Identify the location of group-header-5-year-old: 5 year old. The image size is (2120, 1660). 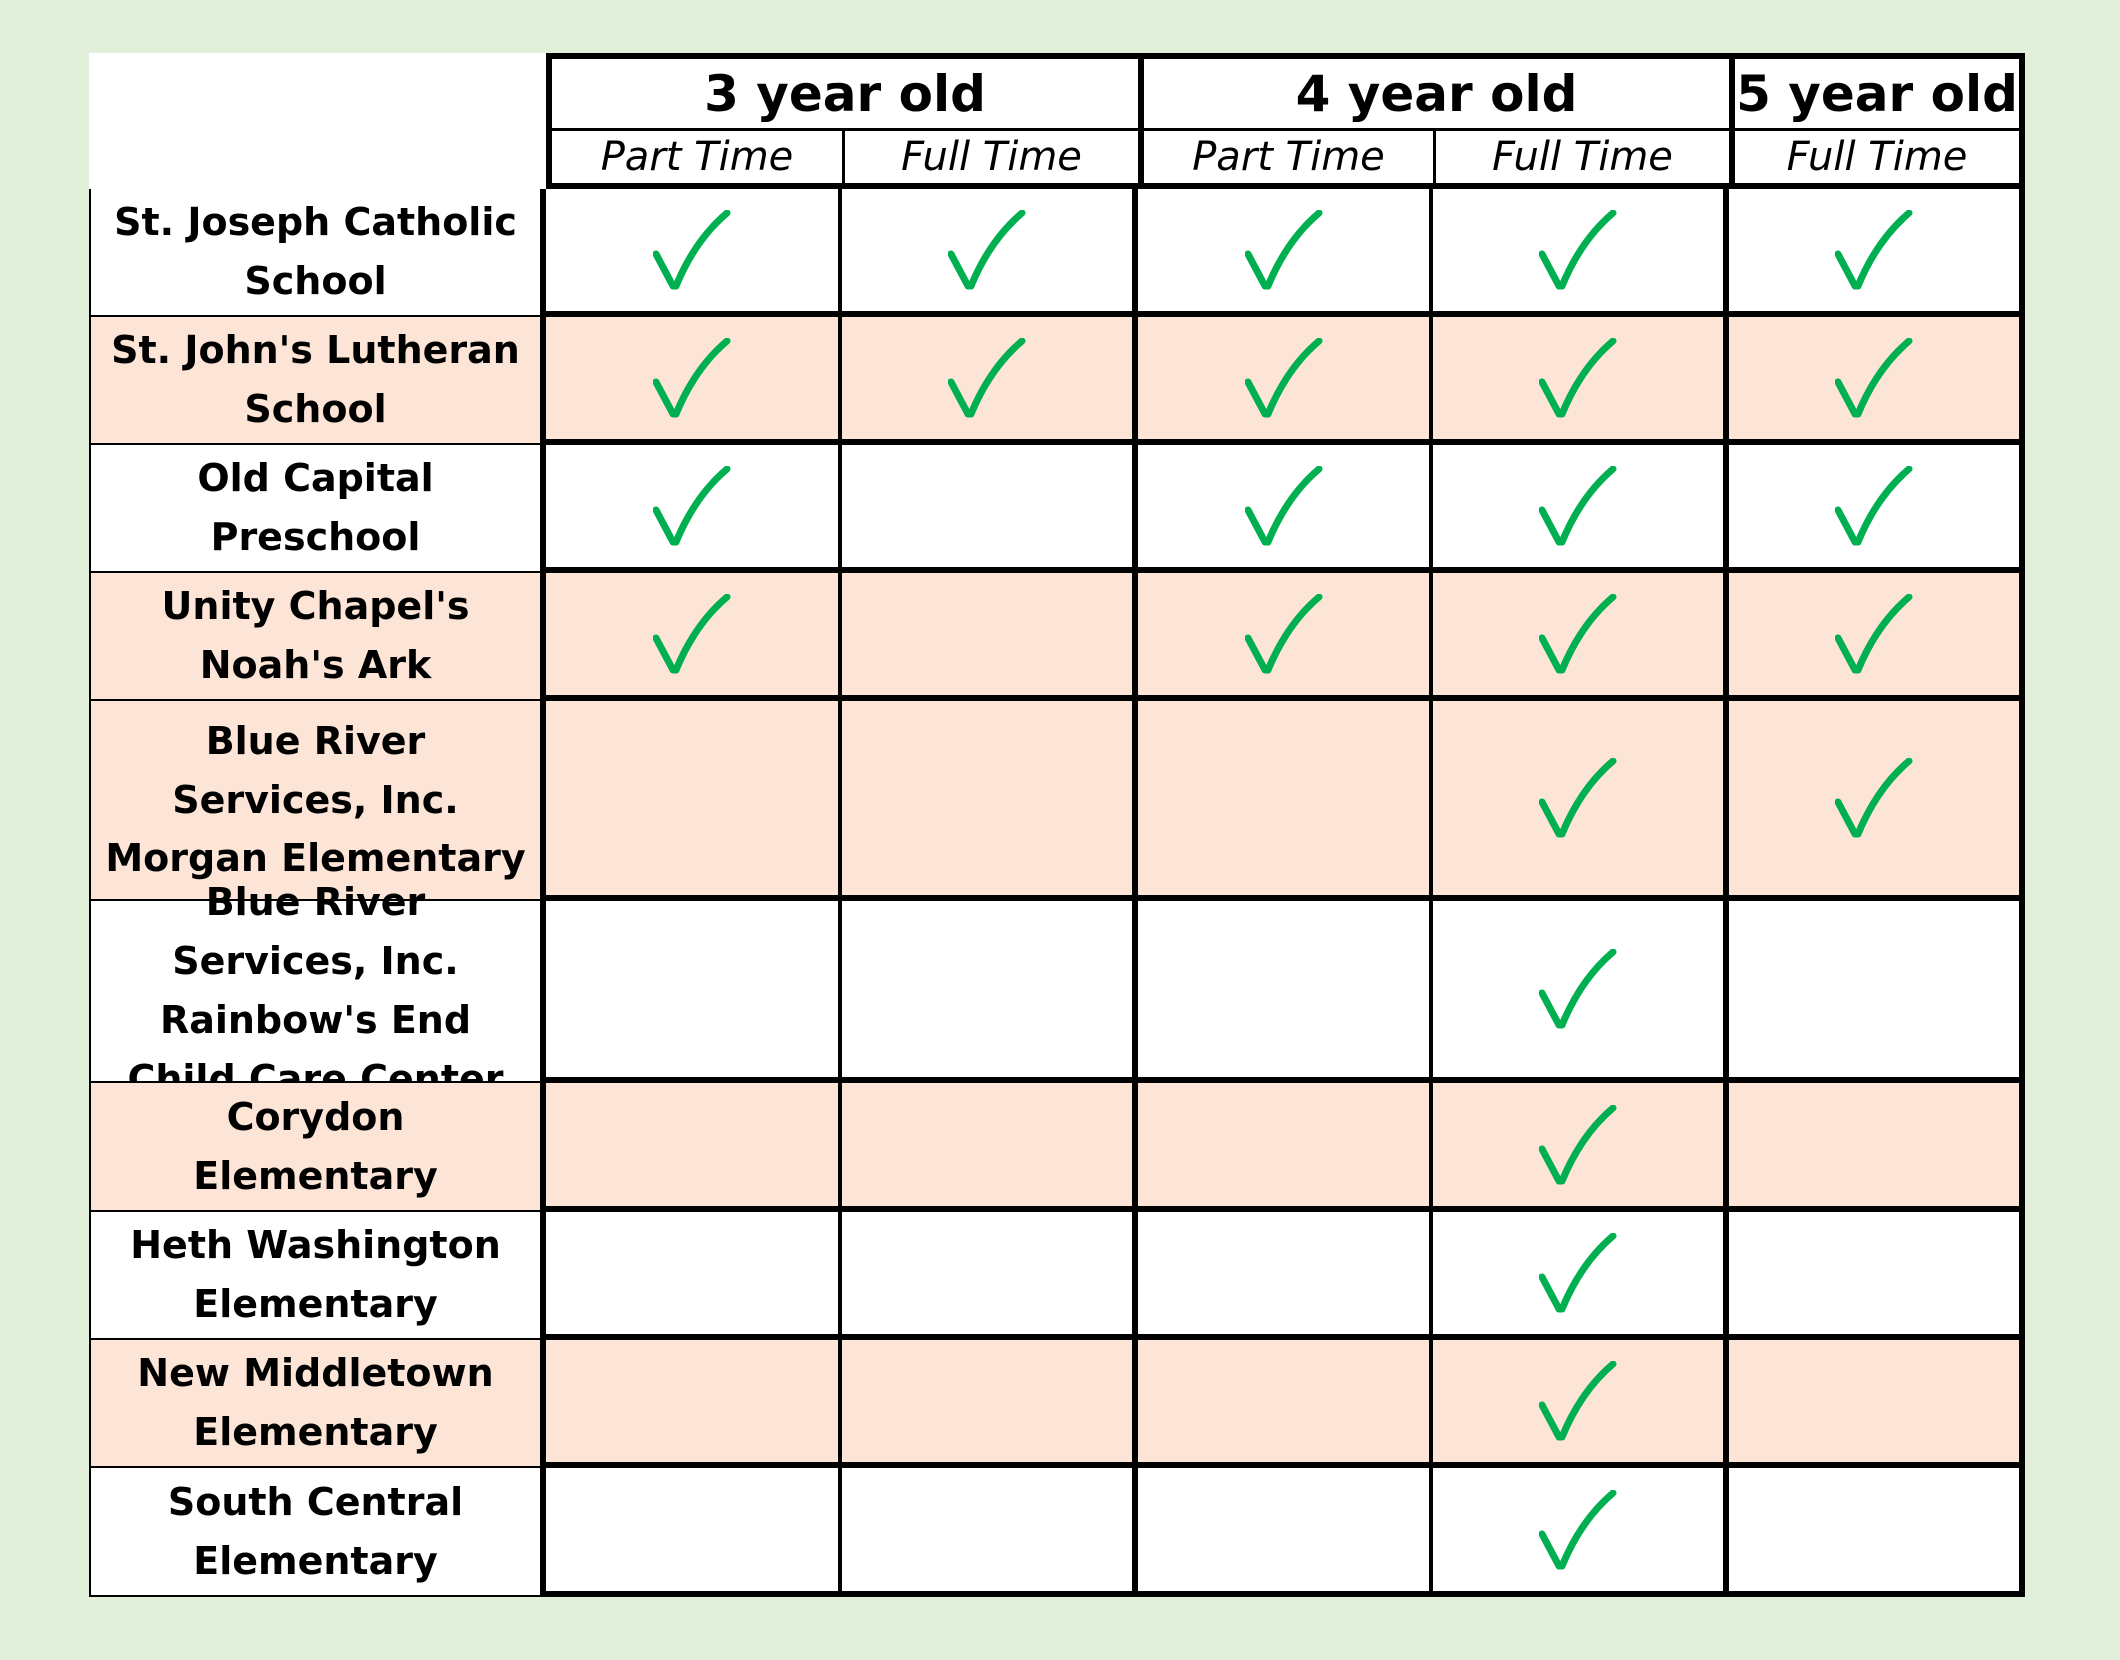
(1877, 92).